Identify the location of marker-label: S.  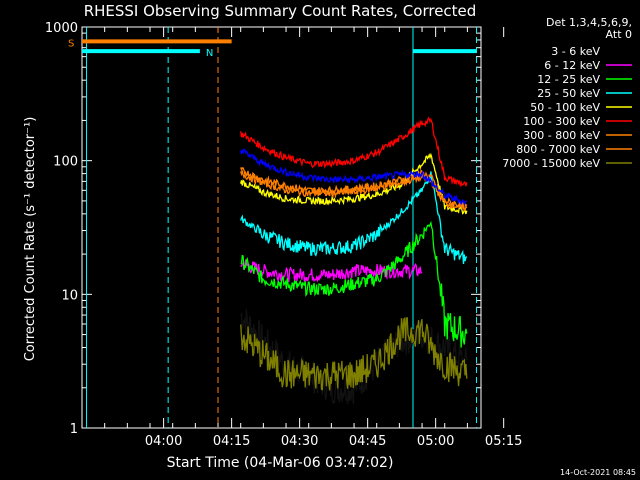
(71, 43).